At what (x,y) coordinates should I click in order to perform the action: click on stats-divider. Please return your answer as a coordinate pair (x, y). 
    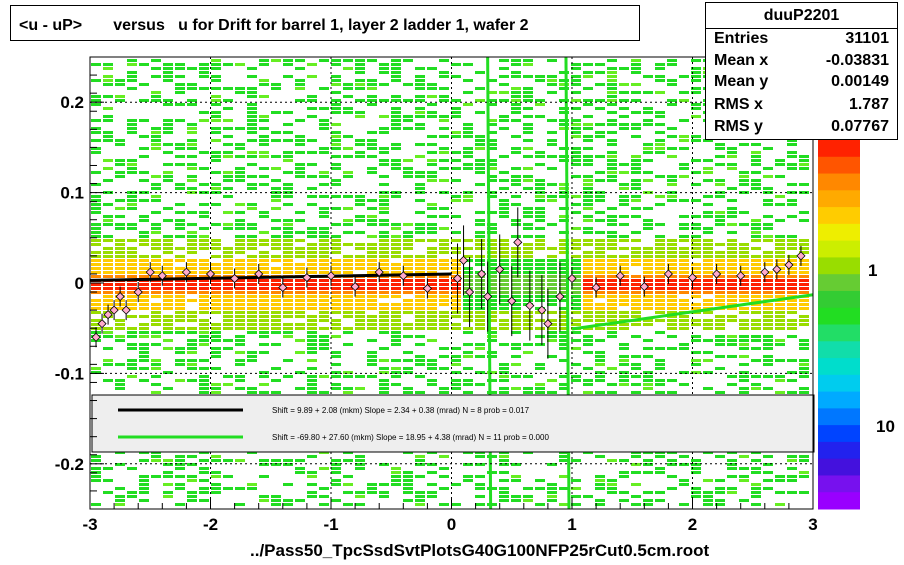
    Looking at the image, I should click on (801, 28).